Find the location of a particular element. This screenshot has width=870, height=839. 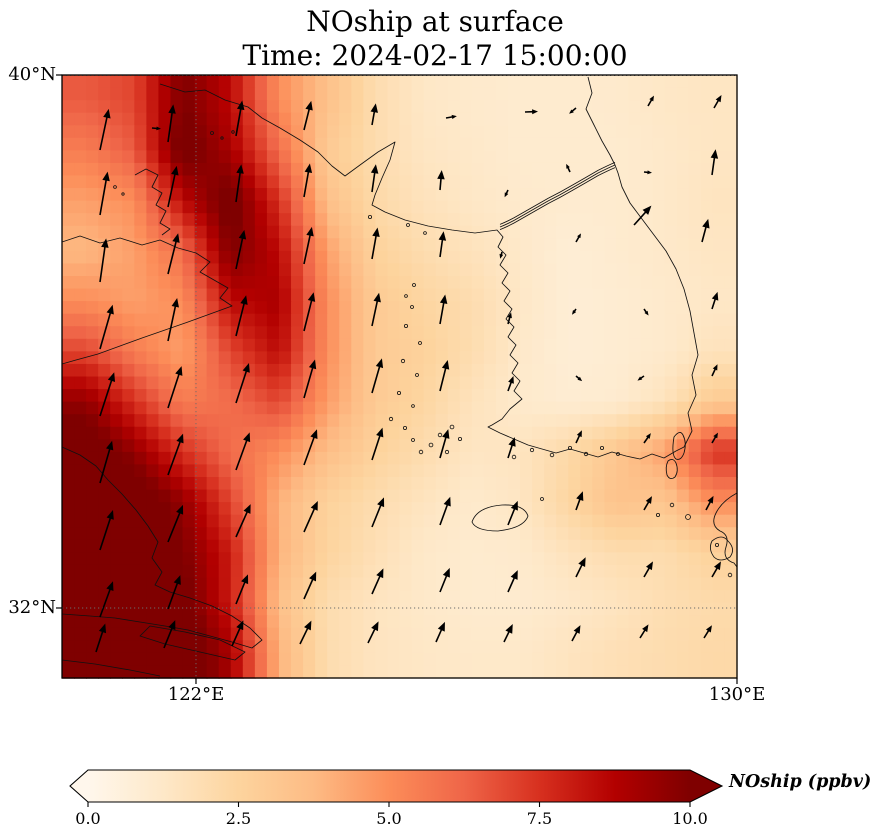

colorbar-tick-label: 2.5 is located at coordinates (238, 818).